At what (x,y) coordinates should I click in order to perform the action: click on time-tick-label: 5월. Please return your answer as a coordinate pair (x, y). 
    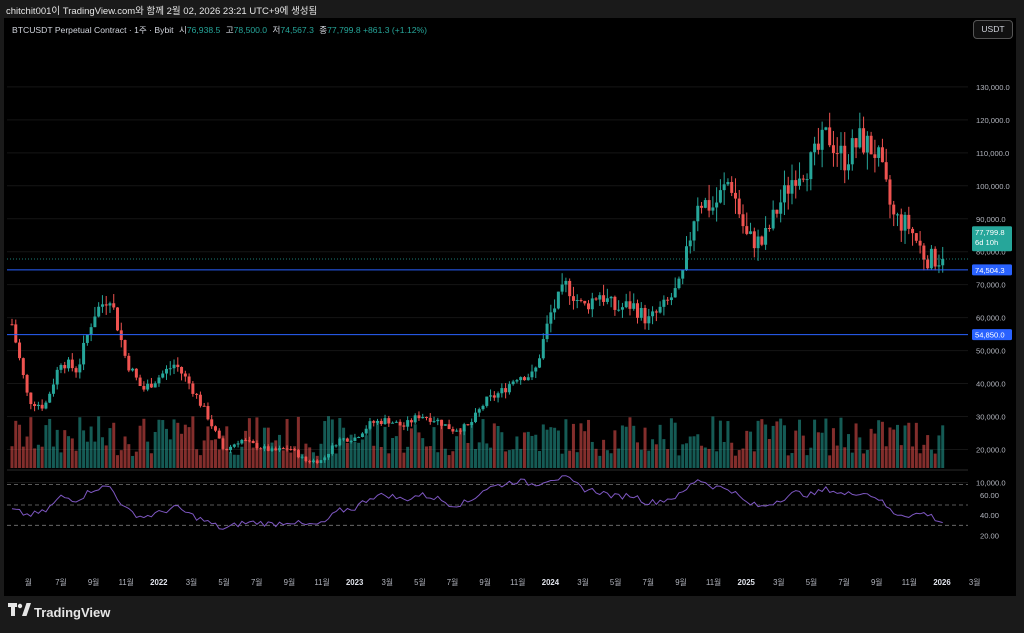
    Looking at the image, I should click on (224, 582).